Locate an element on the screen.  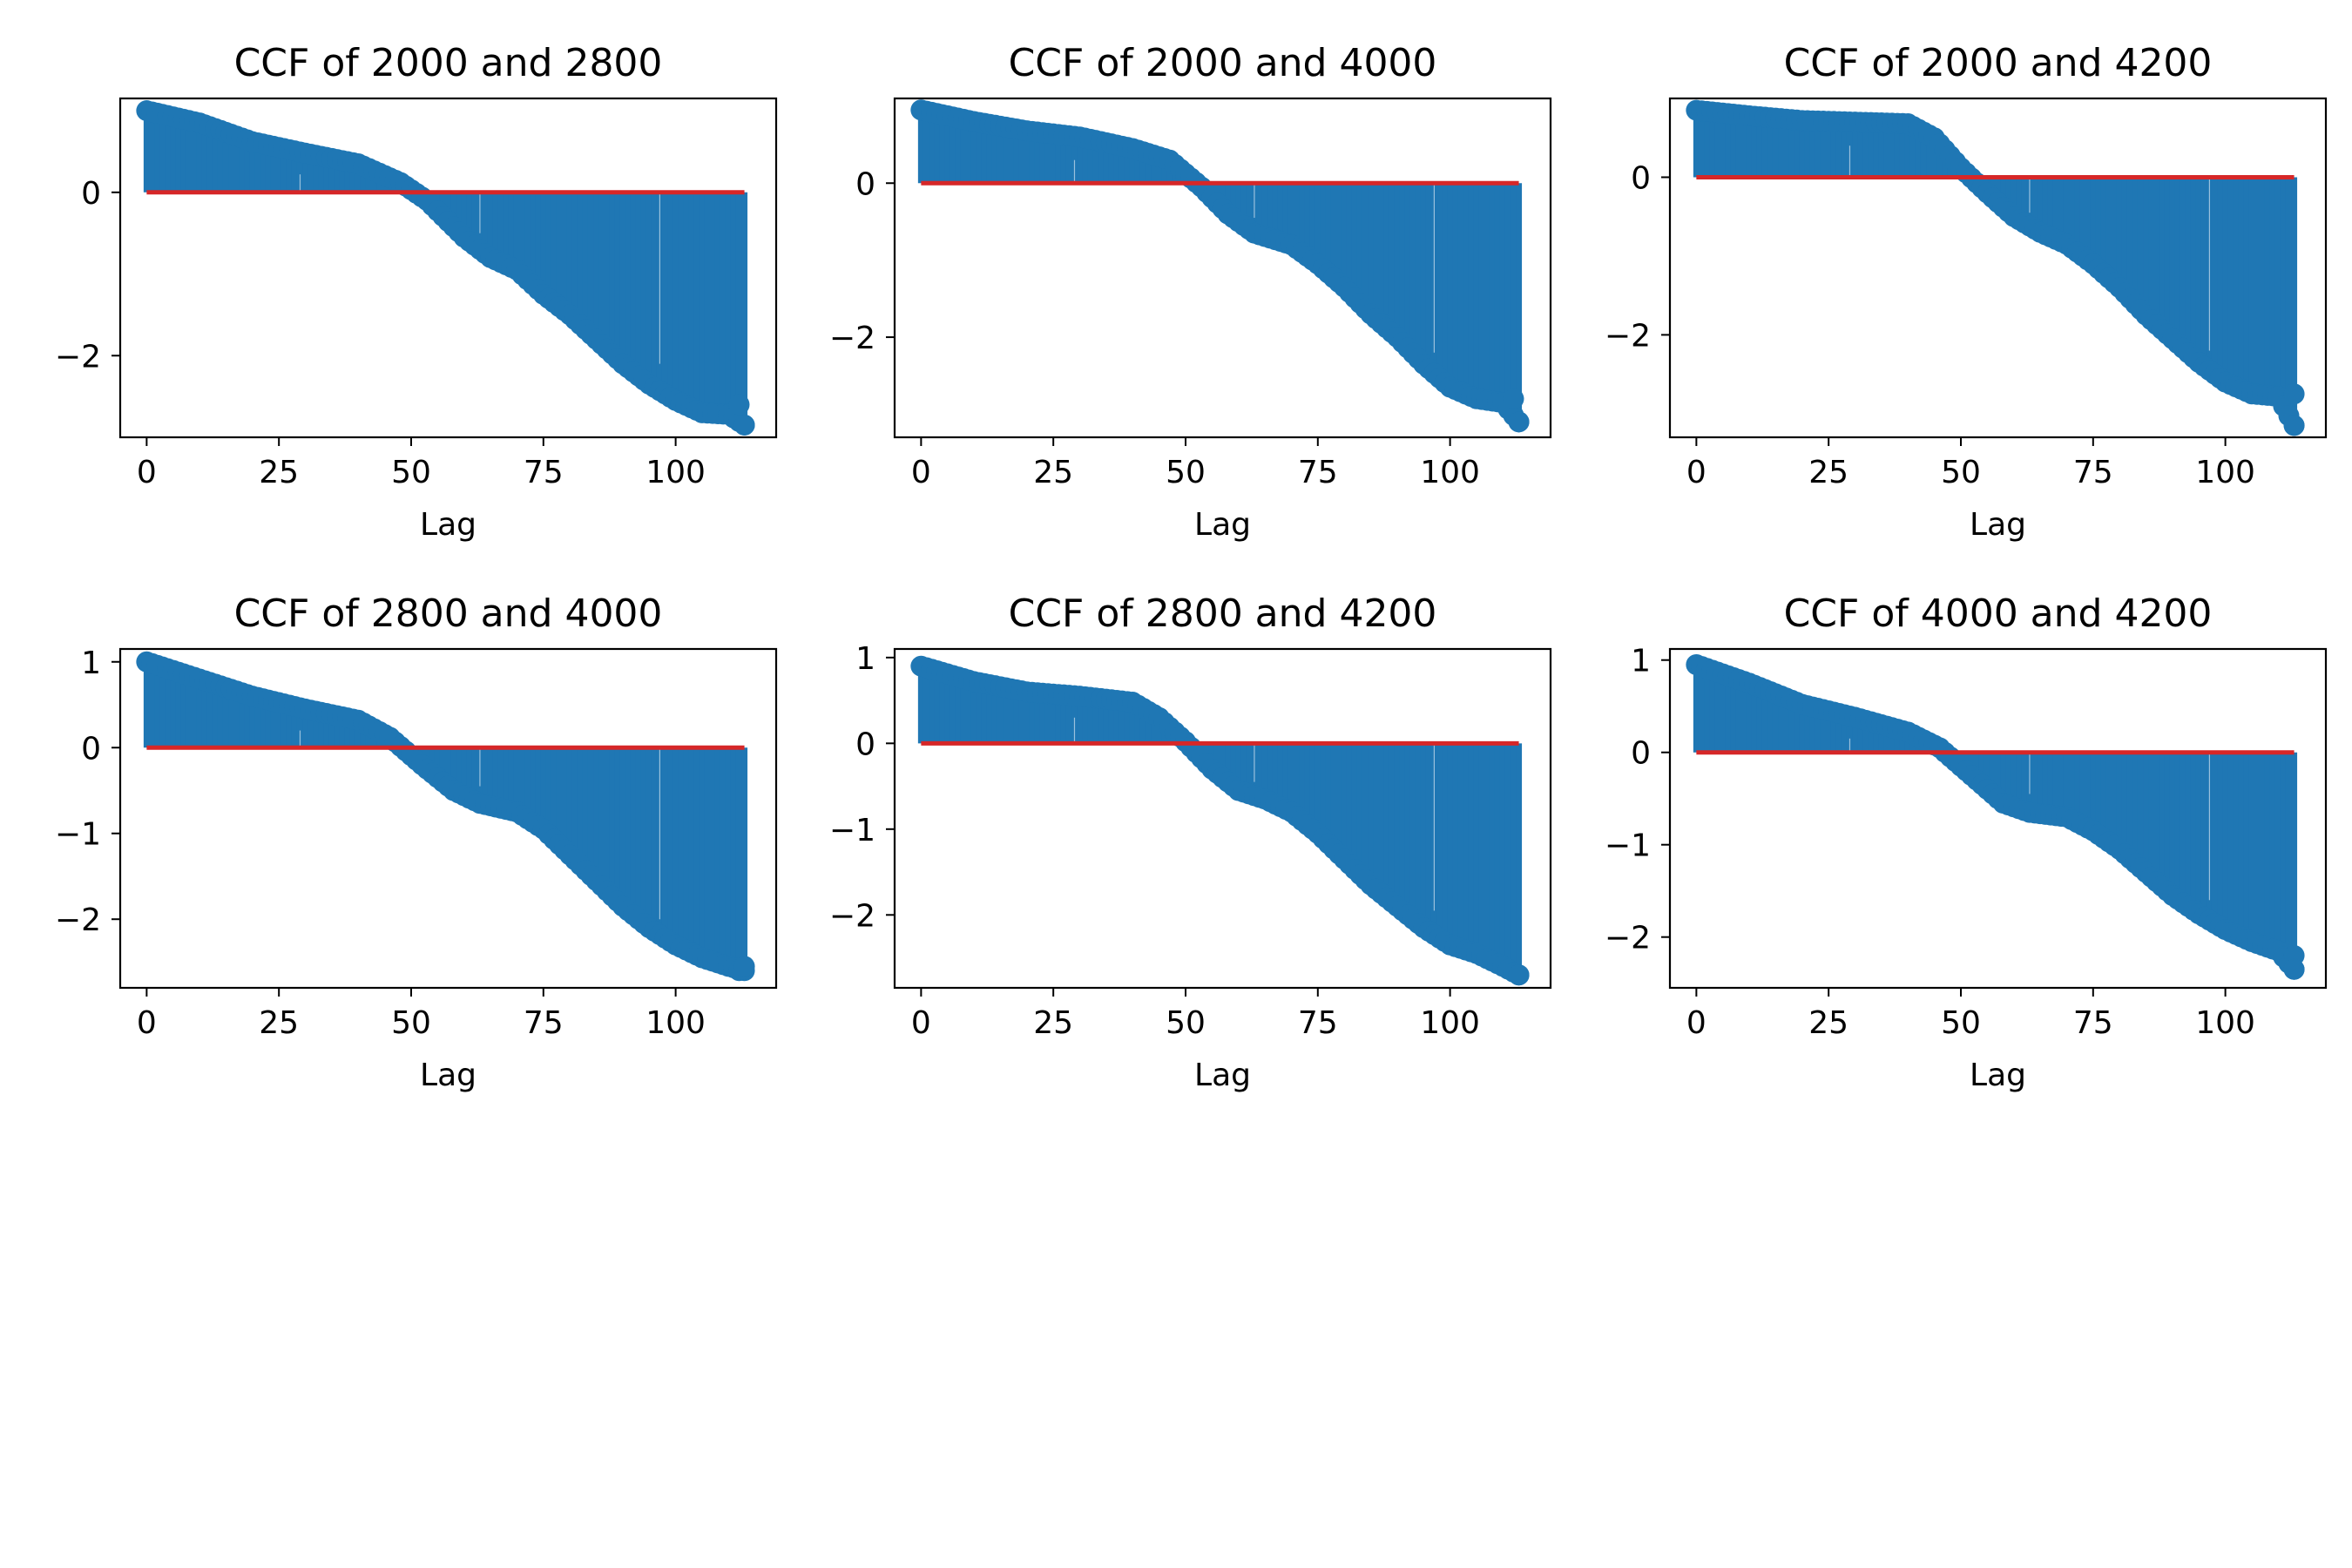
subplot-3: CCF of 2000 and 4200 0 25 50 75 100 −2 0 Lag is located at coordinates (1966, 292).